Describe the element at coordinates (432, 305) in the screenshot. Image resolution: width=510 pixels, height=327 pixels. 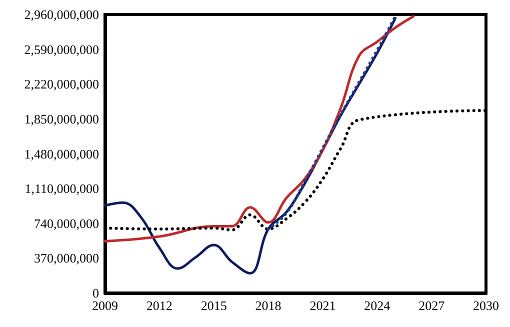
I see `x-tick-label: 2027` at that location.